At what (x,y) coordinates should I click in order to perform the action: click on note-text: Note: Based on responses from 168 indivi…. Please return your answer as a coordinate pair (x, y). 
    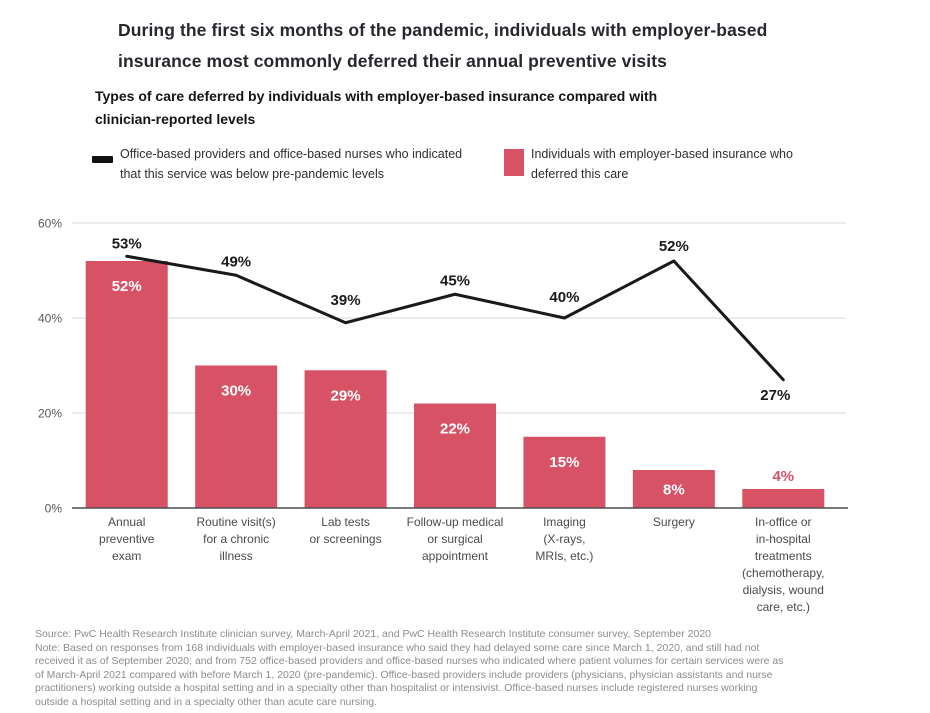
    Looking at the image, I should click on (409, 674).